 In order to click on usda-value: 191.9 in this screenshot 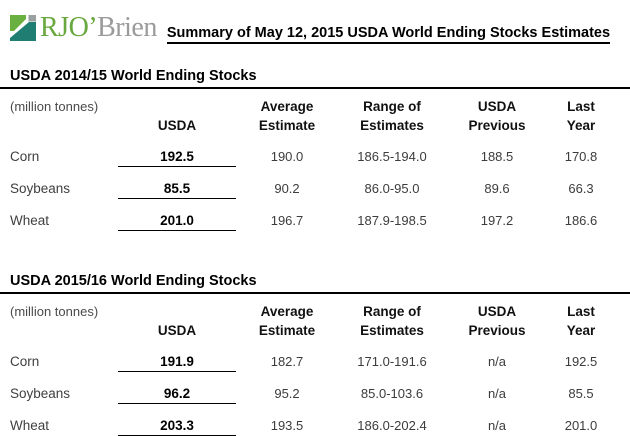, I will do `click(177, 357)`.